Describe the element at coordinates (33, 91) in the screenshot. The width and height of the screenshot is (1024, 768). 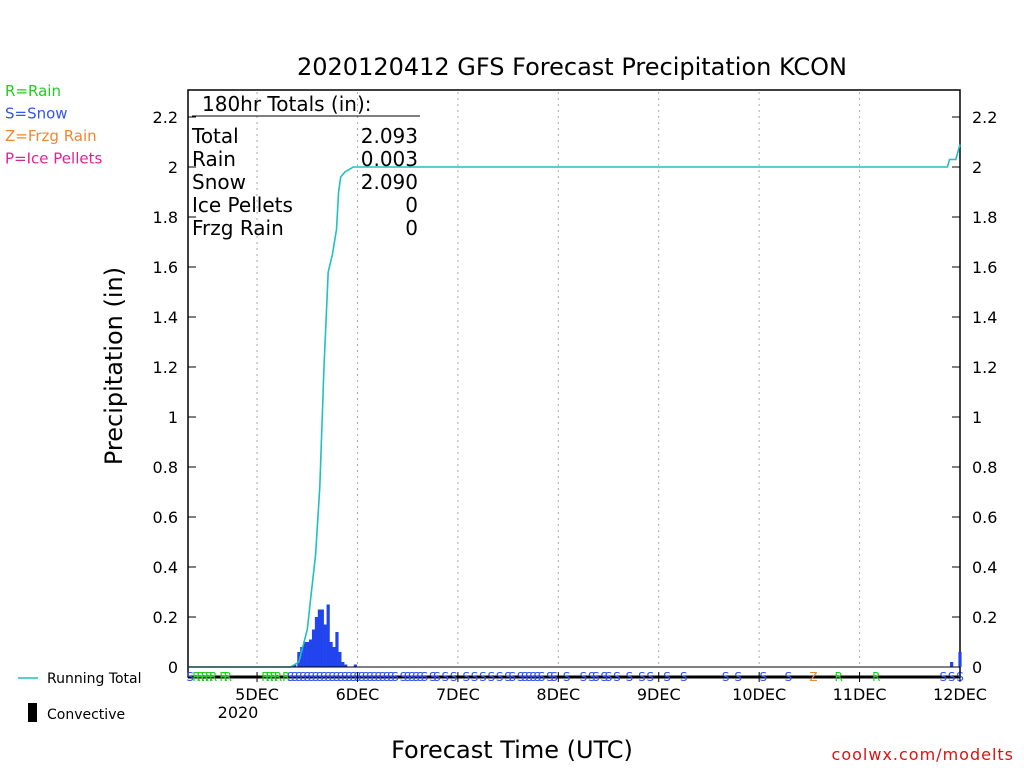
I see `ptype-legend-entry: R=Rain` at that location.